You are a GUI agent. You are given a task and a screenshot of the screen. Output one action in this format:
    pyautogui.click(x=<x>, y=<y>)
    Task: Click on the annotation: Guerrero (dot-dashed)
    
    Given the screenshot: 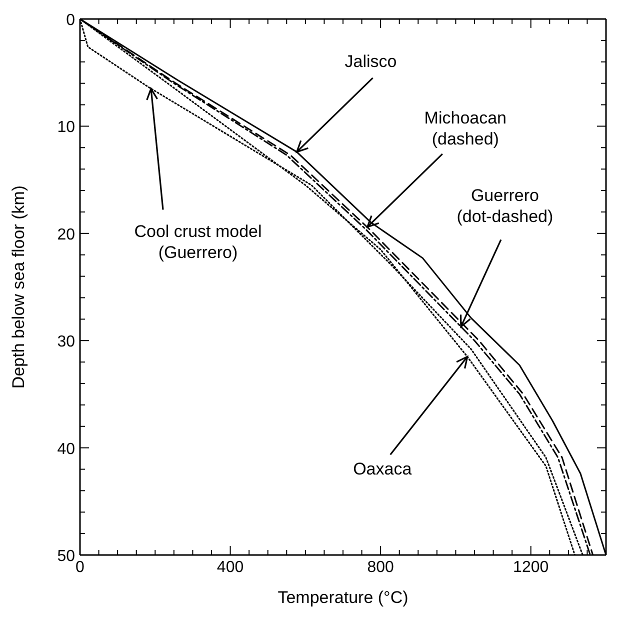 What is the action you would take?
    pyautogui.click(x=505, y=206)
    